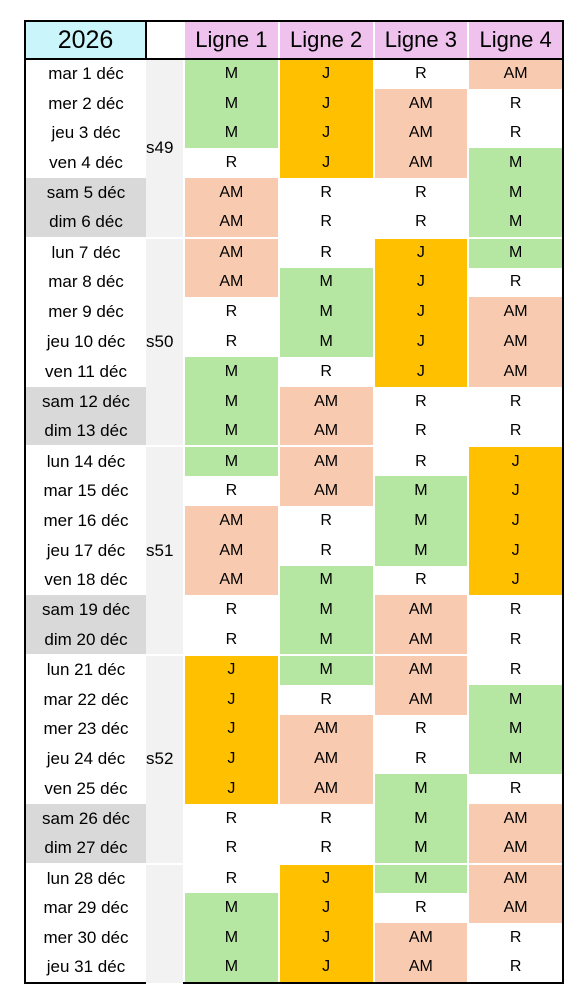 Image resolution: width=588 pixels, height=1005 pixels. I want to click on day-cell: jeu 31 déc, so click(85, 968).